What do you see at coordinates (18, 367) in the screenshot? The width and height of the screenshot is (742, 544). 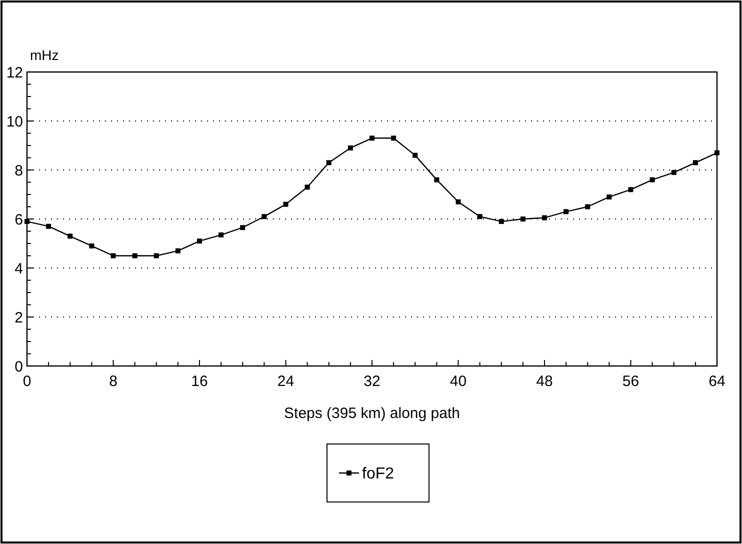 I see `y-tick-label: 0` at bounding box center [18, 367].